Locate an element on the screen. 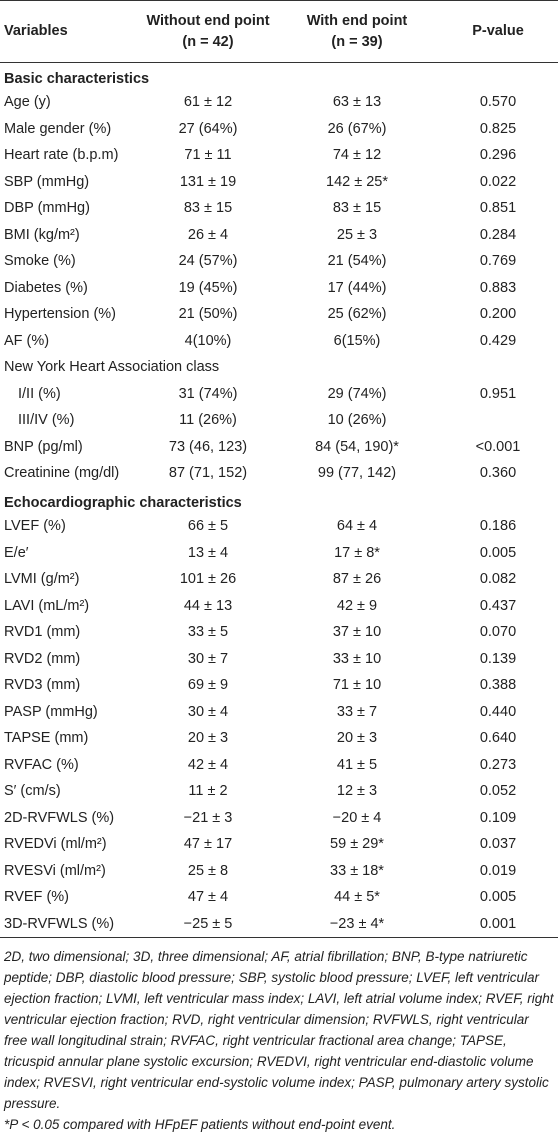 The width and height of the screenshot is (558, 1142). cell: 0.001 is located at coordinates (498, 924).